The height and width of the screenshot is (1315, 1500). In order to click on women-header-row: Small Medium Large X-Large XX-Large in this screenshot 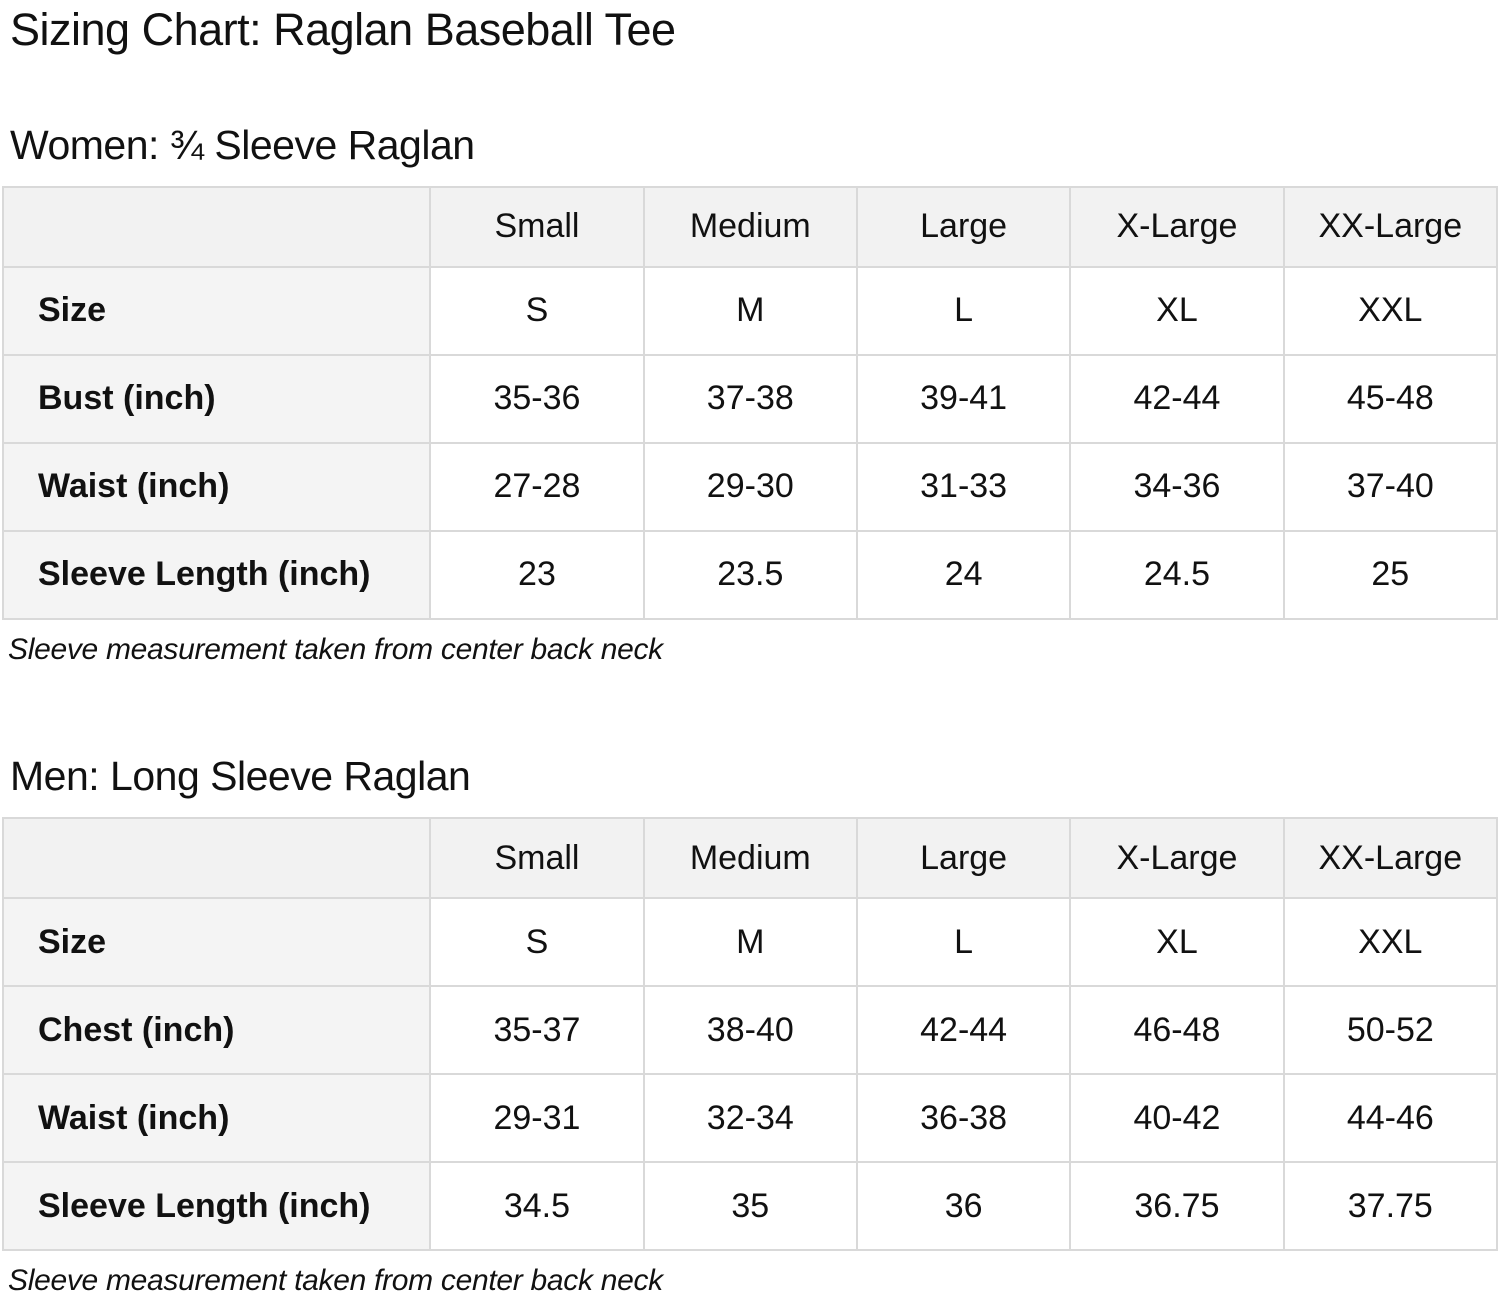, I will do `click(750, 226)`.